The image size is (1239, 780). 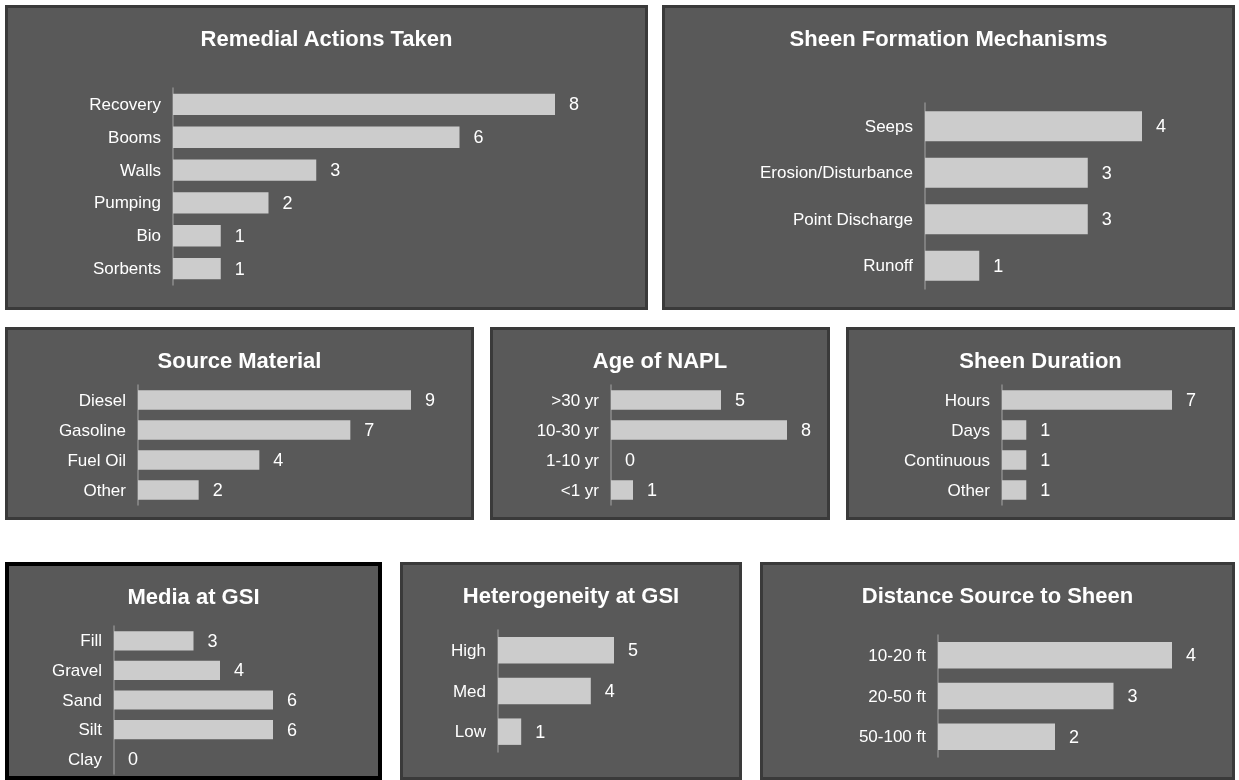 I want to click on y-tick-label: 20-50 ft, so click(x=897, y=696).